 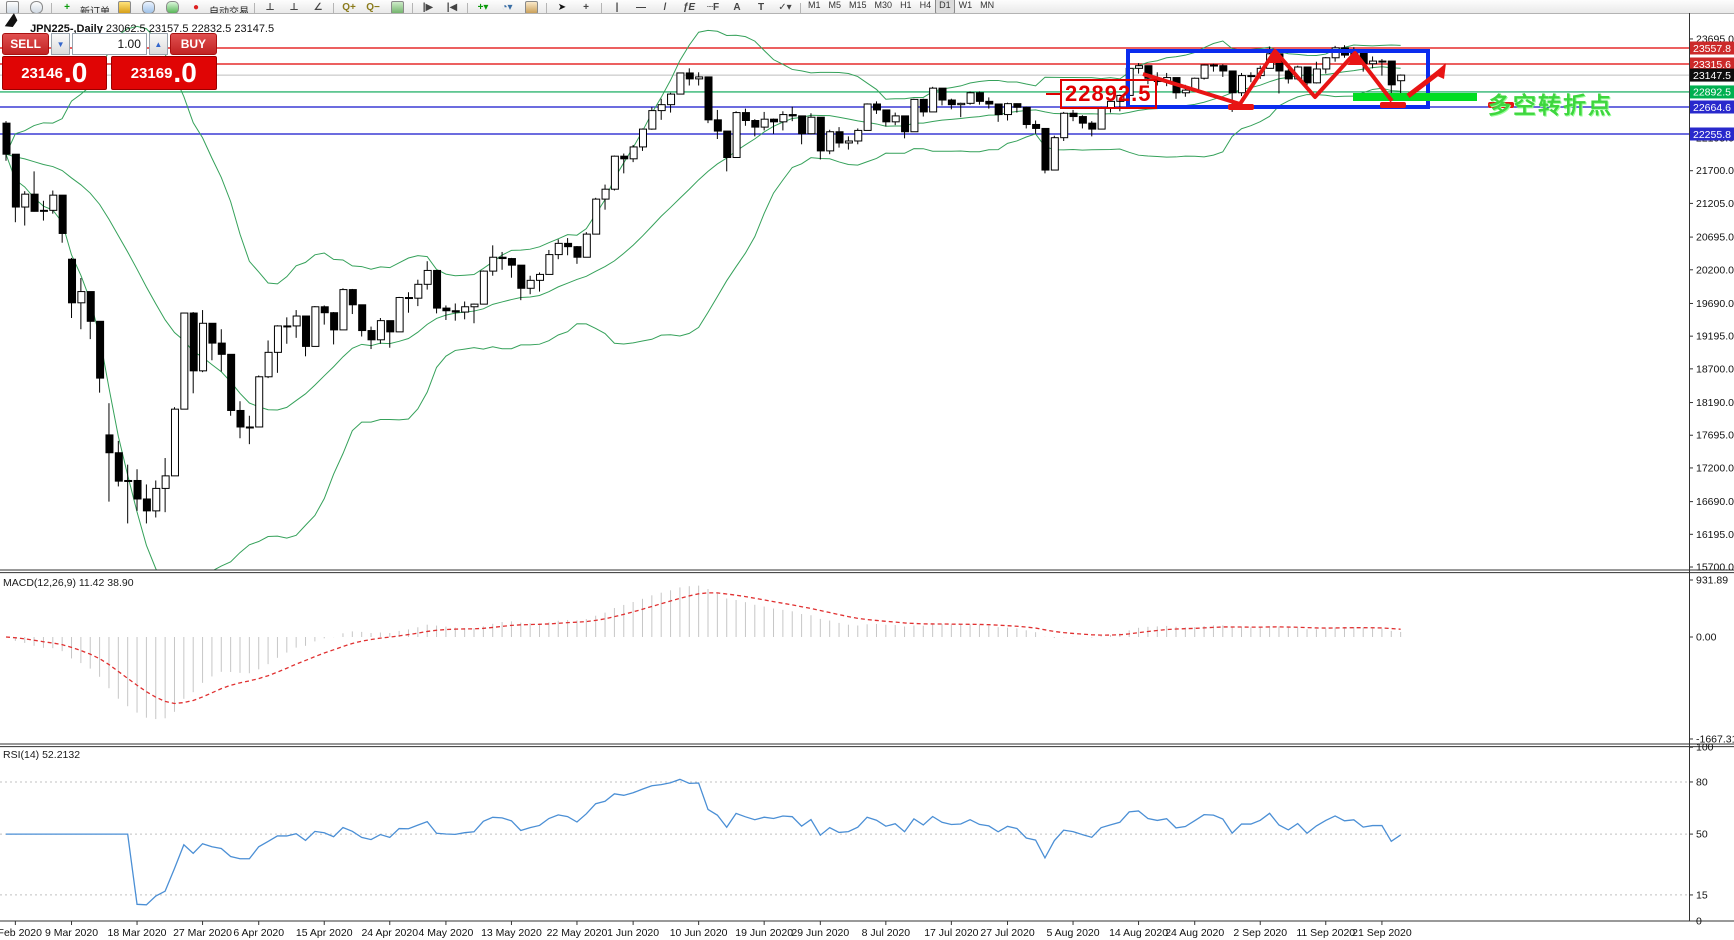 What do you see at coordinates (1702, 782) in the screenshot?
I see `rsi-tick-label: 80` at bounding box center [1702, 782].